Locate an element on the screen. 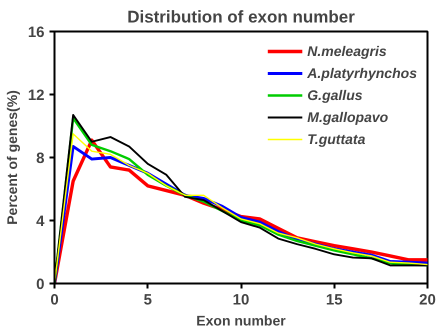 This screenshot has height=331, width=443. x-tick-label: 0 is located at coordinates (54, 300).